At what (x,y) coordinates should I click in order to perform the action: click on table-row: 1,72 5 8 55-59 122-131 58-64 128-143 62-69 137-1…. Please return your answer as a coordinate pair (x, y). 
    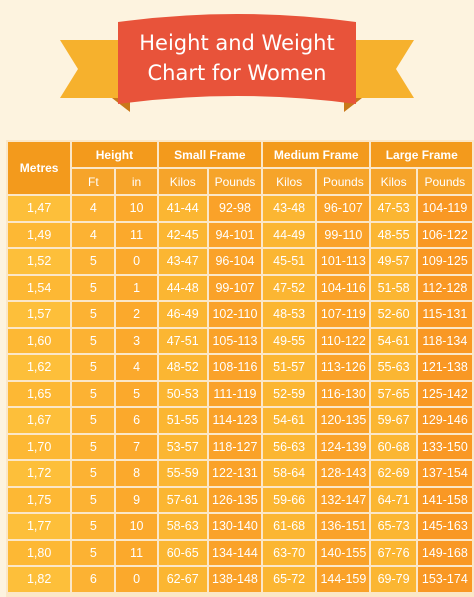
    Looking at the image, I should click on (240, 473).